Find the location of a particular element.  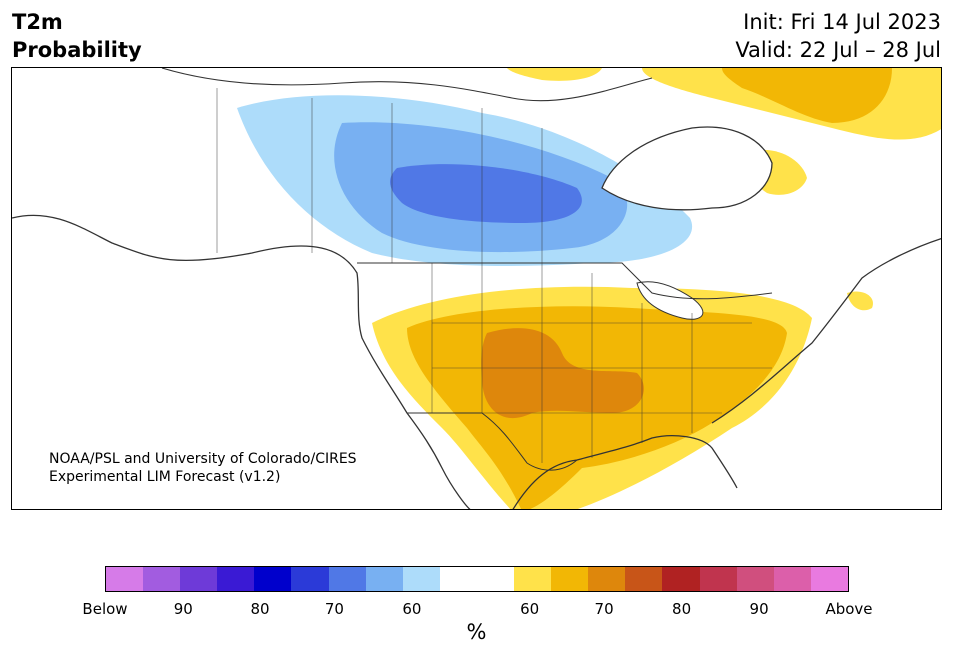

colorbar-tick-label: Above is located at coordinates (849, 609).